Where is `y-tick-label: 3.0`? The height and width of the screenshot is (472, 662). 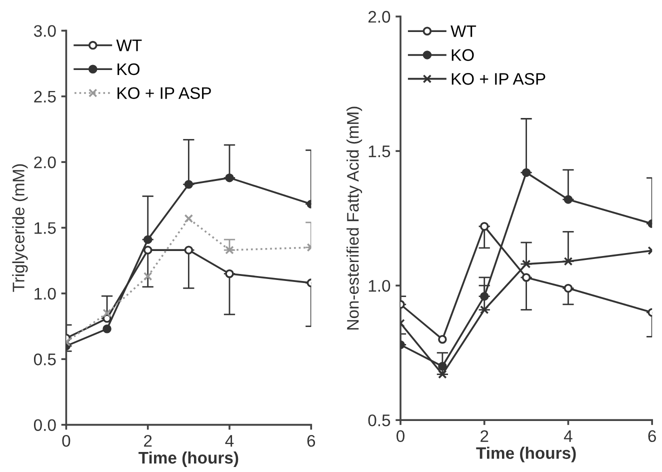 y-tick-label: 3.0 is located at coordinates (45, 31).